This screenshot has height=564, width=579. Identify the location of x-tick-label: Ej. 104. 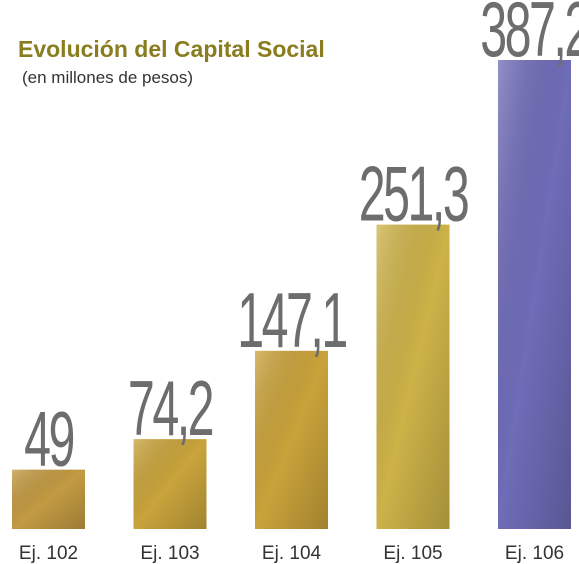
(292, 553).